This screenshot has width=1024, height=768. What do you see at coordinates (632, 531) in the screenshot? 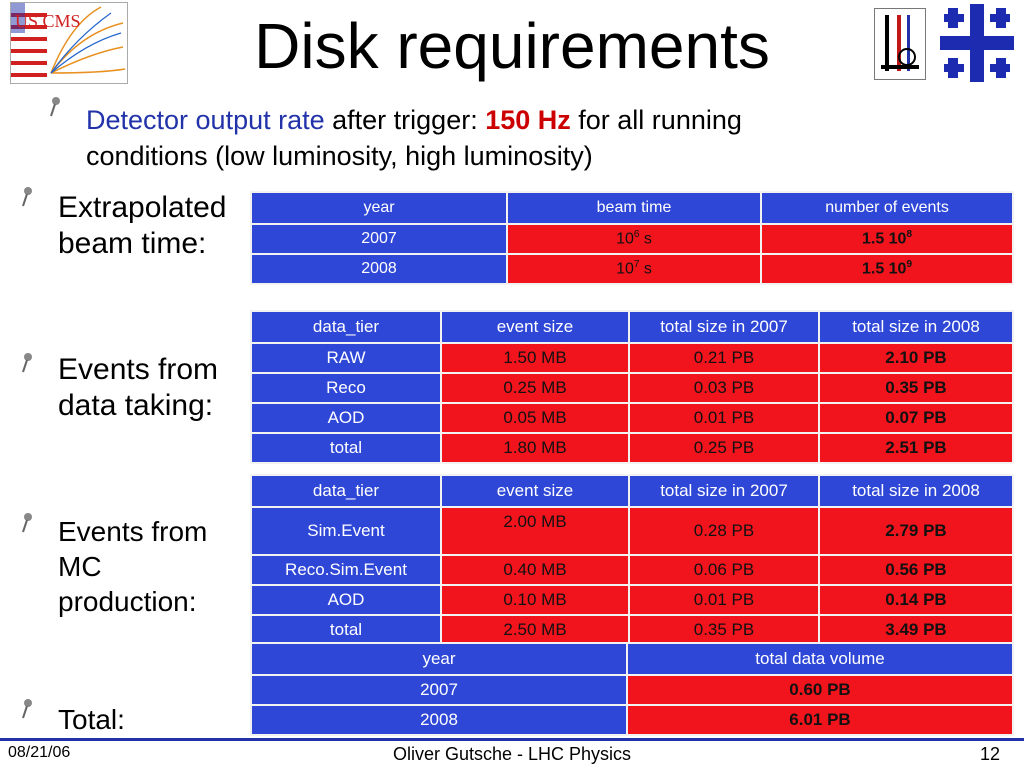
I see `table-row: Sim.Event 2.00 MB 0.28 PB 2.79 PB` at bounding box center [632, 531].